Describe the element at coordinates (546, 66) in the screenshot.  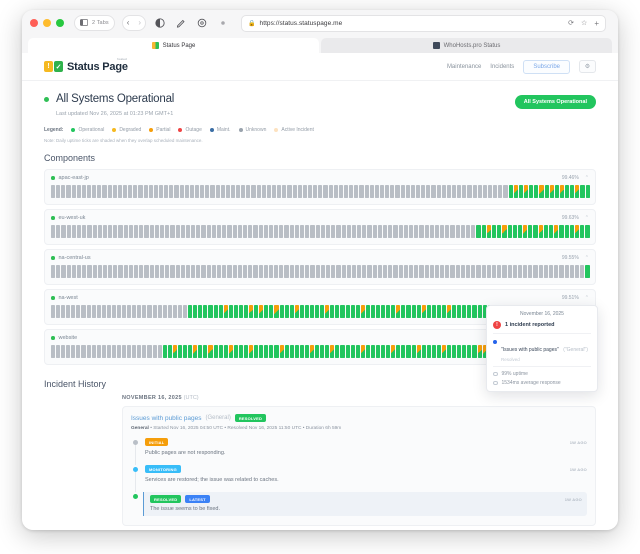
I see `subscribe-button: Subscribe` at that location.